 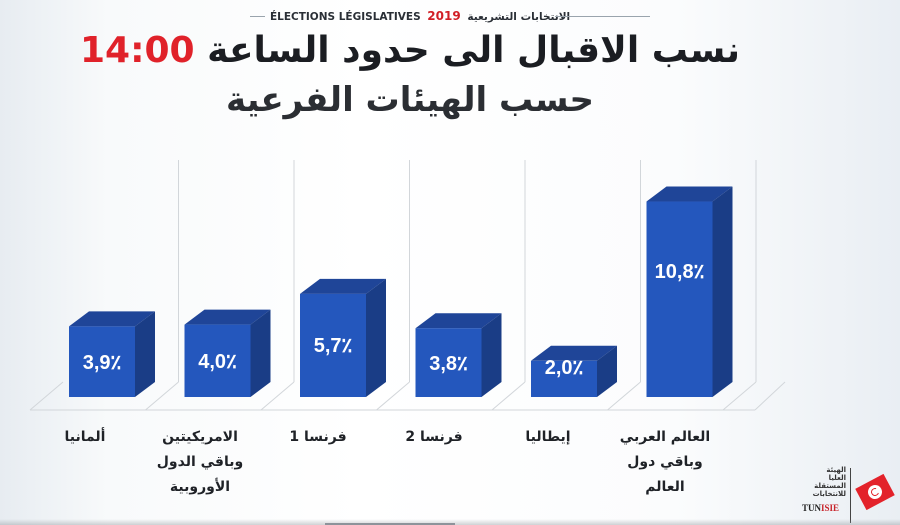 What do you see at coordinates (679, 272) in the screenshot?
I see `bar-value-label: 10,8٪` at bounding box center [679, 272].